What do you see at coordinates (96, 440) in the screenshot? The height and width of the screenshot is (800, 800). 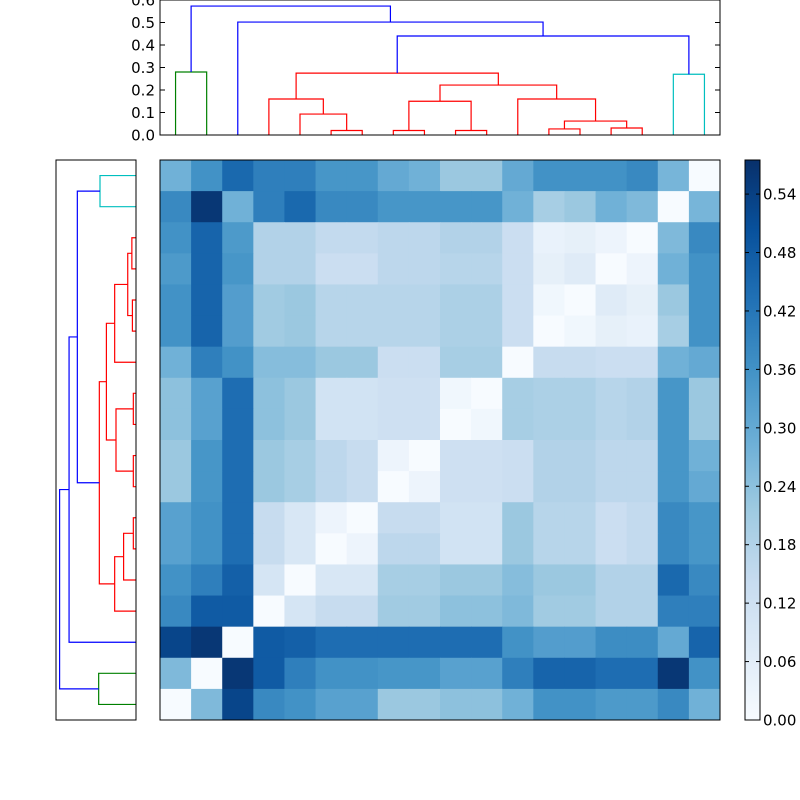 I see `row-dendrogram-frame` at bounding box center [96, 440].